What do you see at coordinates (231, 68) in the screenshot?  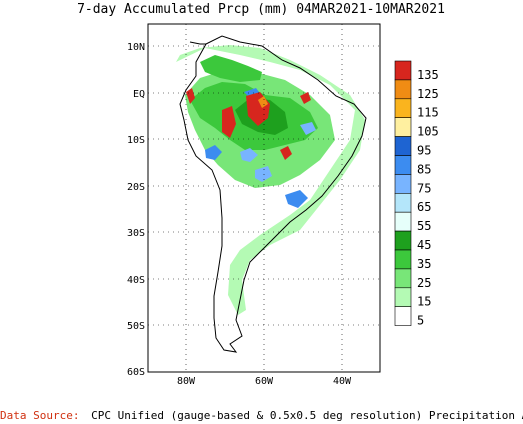 I see `rain-area-north` at bounding box center [231, 68].